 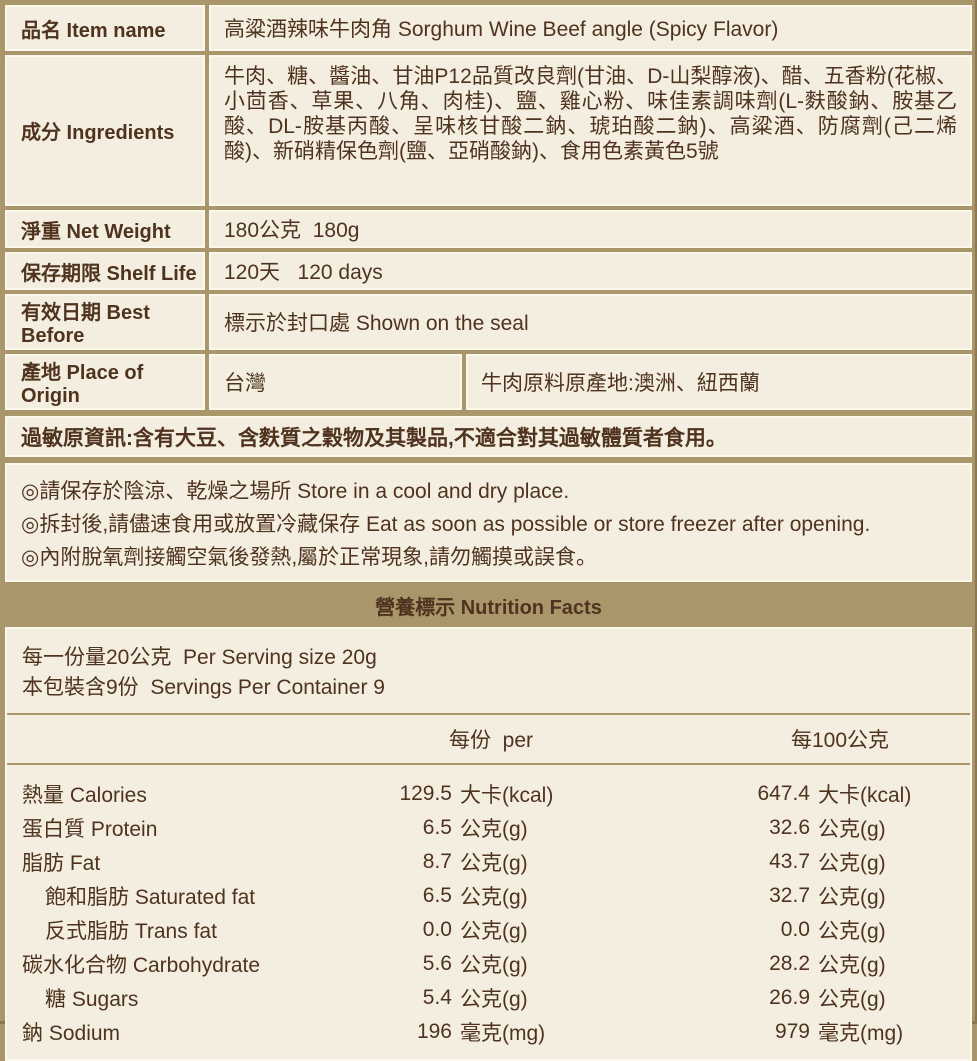 I want to click on nutrition-row: 反式脂肪 Trans fat 0.0 公克(g) 0.0 公克(g), so click(x=488, y=930).